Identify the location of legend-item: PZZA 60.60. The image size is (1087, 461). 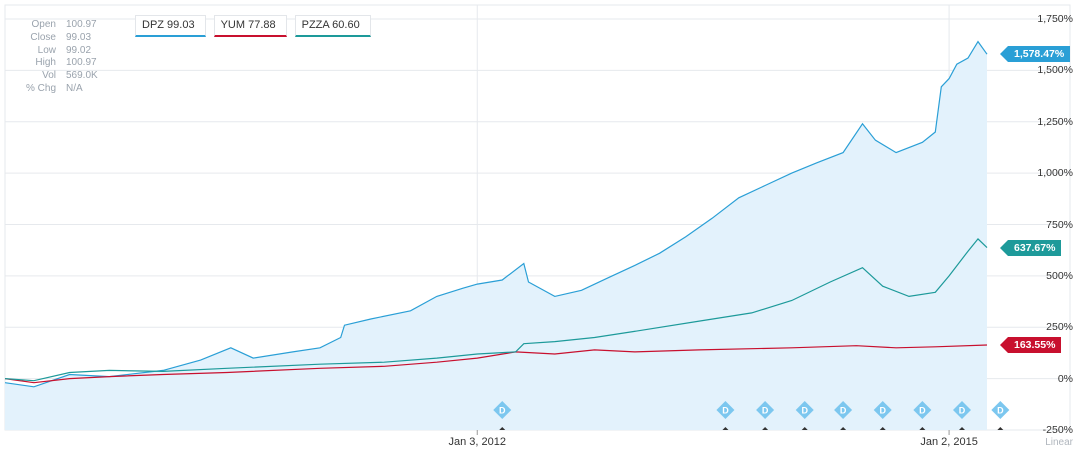
(332, 26).